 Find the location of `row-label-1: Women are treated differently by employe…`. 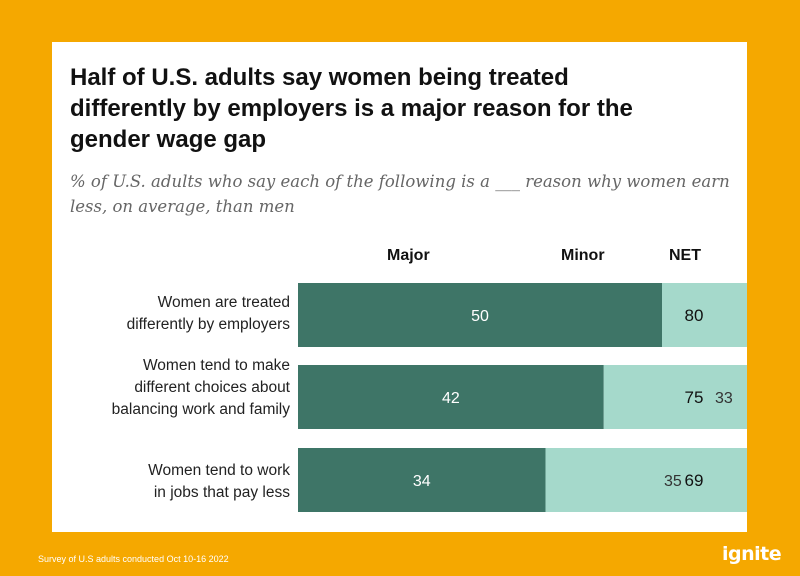

row-label-1: Women are treated differently by employe… is located at coordinates (160, 314).